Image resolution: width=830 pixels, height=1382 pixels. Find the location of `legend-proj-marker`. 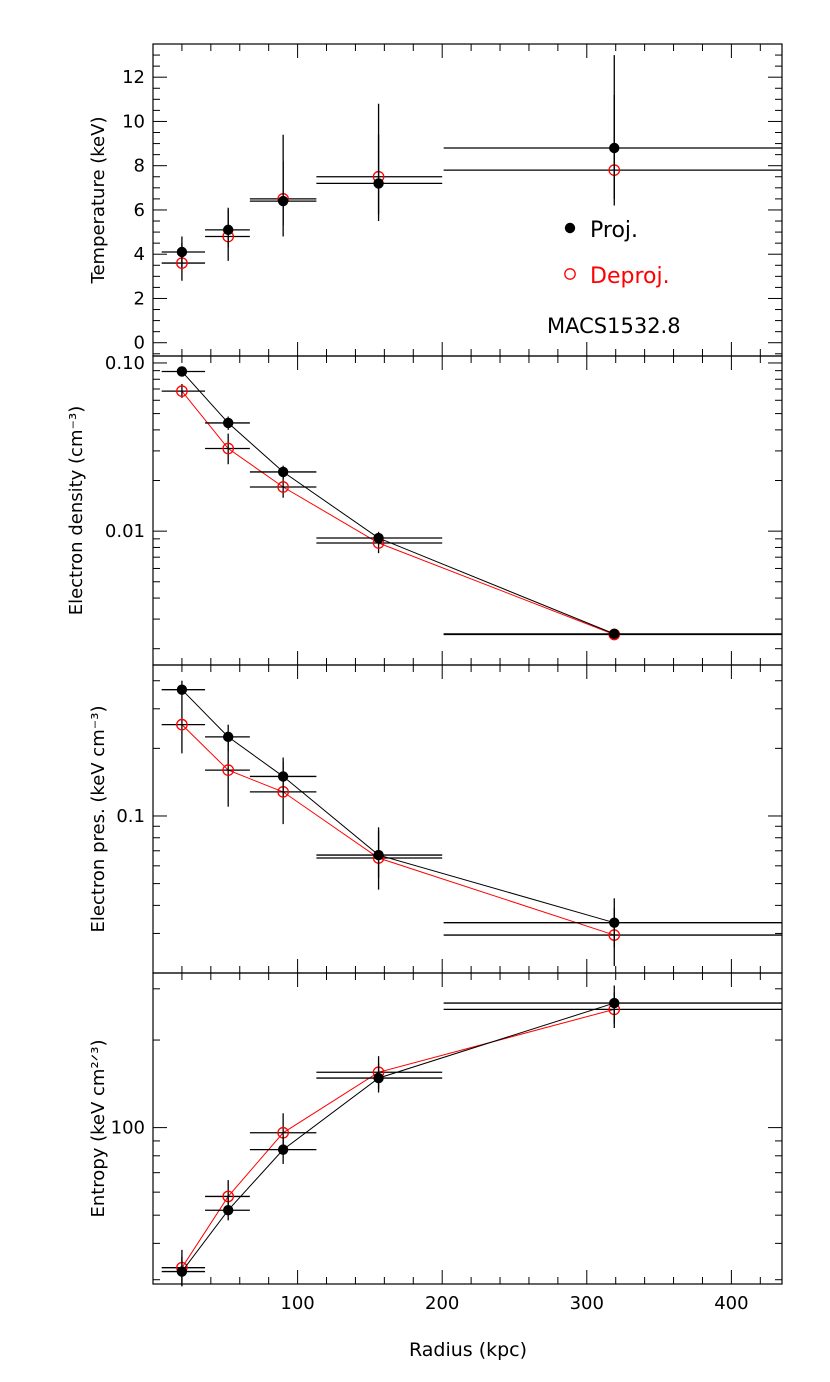

legend-proj-marker is located at coordinates (570, 228).